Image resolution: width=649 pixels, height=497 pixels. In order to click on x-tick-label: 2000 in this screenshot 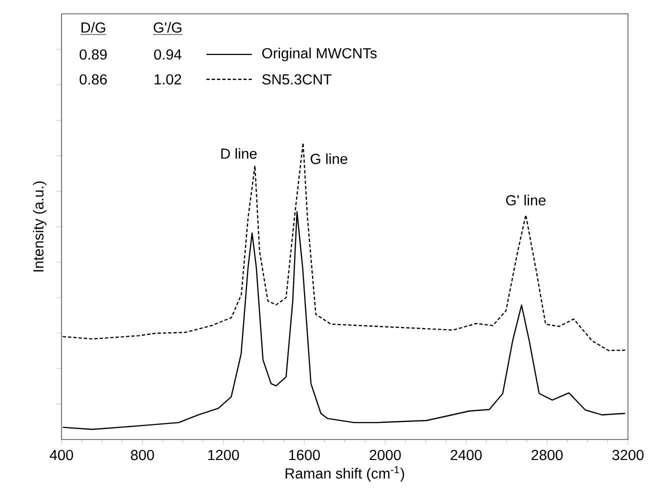, I will do `click(385, 455)`.